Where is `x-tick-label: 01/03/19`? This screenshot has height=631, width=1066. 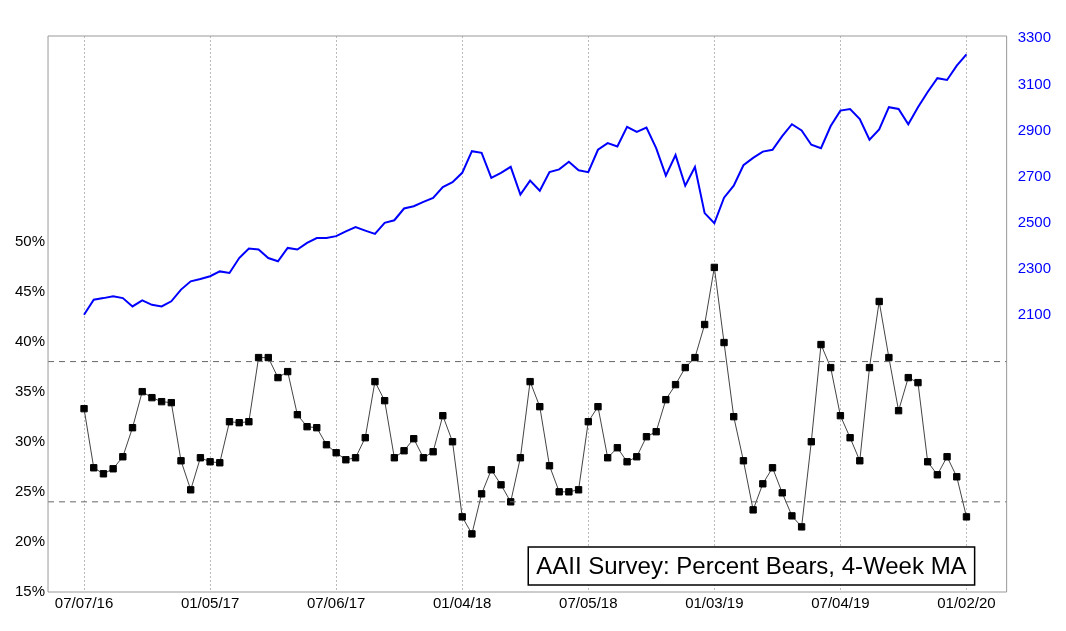 x-tick-label: 01/03/19 is located at coordinates (714, 603).